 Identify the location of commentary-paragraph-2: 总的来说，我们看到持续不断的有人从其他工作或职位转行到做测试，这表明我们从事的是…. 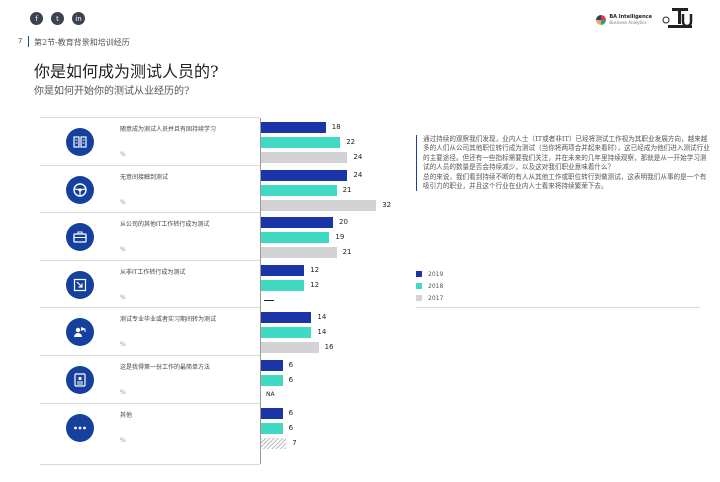
(565, 181).